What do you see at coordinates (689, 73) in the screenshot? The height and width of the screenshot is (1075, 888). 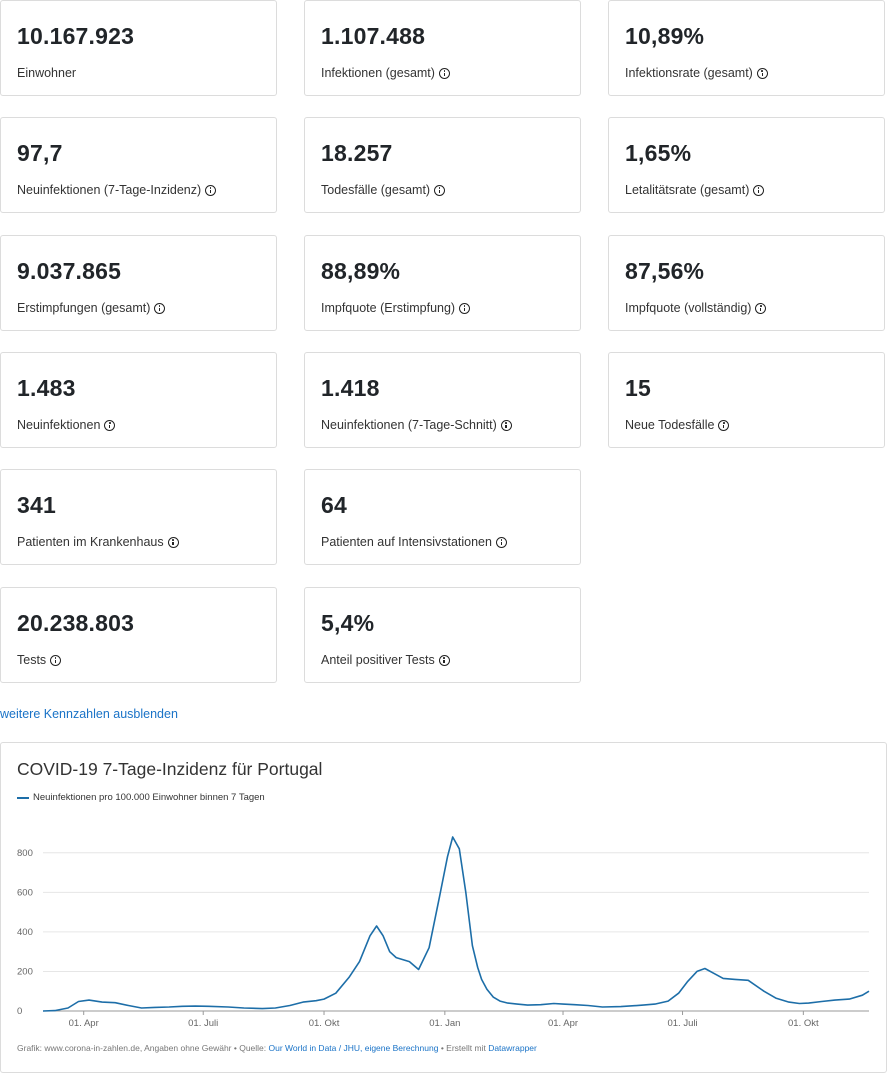 I see `stat-label-text: Infektionsrate (gesamt)` at bounding box center [689, 73].